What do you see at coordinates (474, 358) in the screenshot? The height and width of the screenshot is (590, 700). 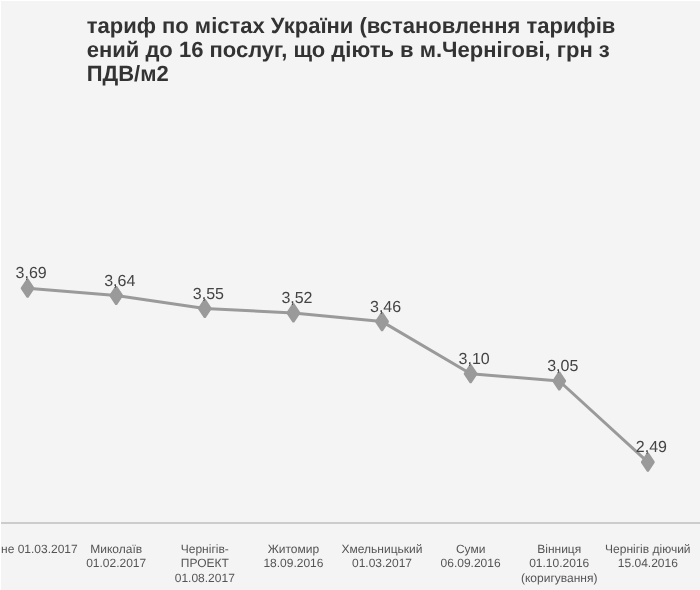 I see `data-label: 3,10` at bounding box center [474, 358].